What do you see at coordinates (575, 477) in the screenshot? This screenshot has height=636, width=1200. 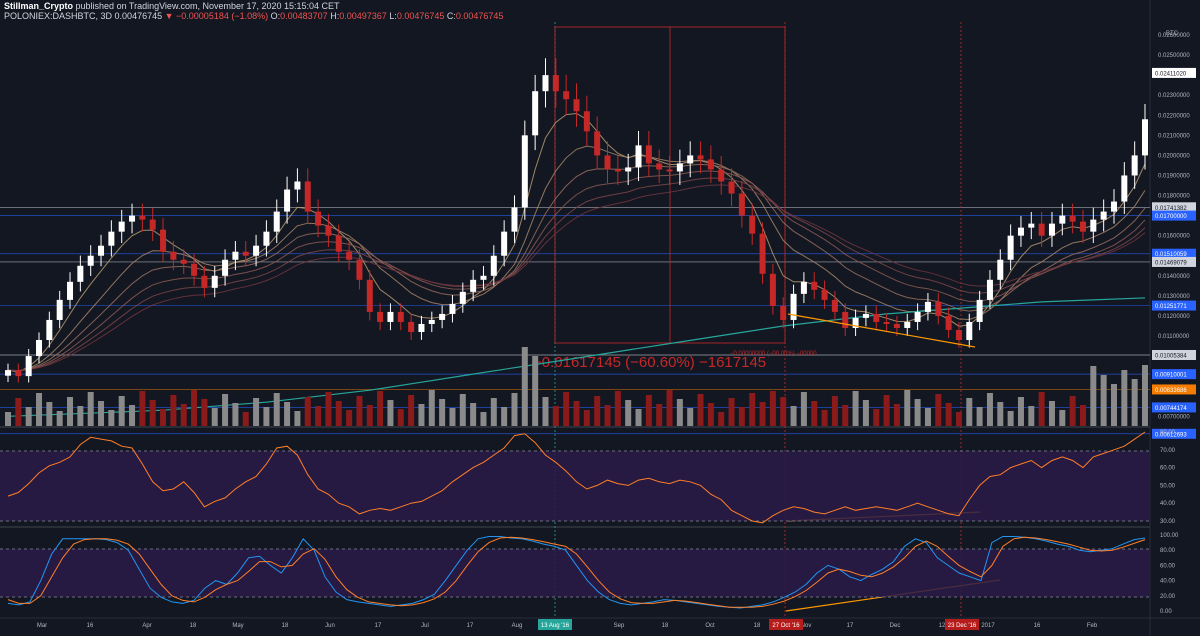 I see `rsi-pane` at bounding box center [575, 477].